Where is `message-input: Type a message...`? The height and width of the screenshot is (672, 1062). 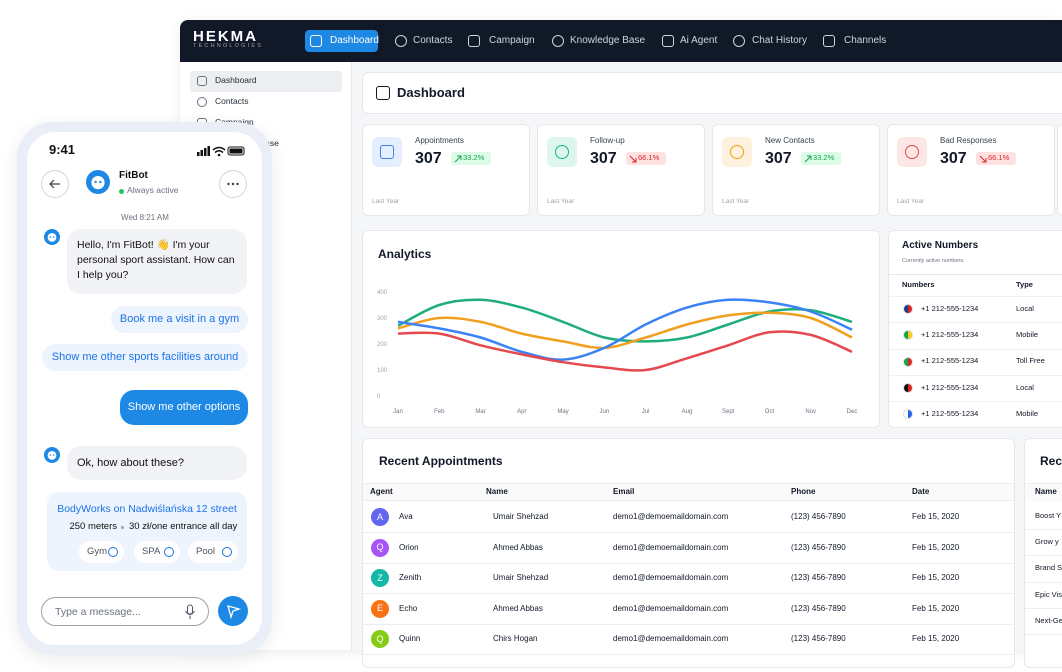 message-input: Type a message... is located at coordinates (125, 611).